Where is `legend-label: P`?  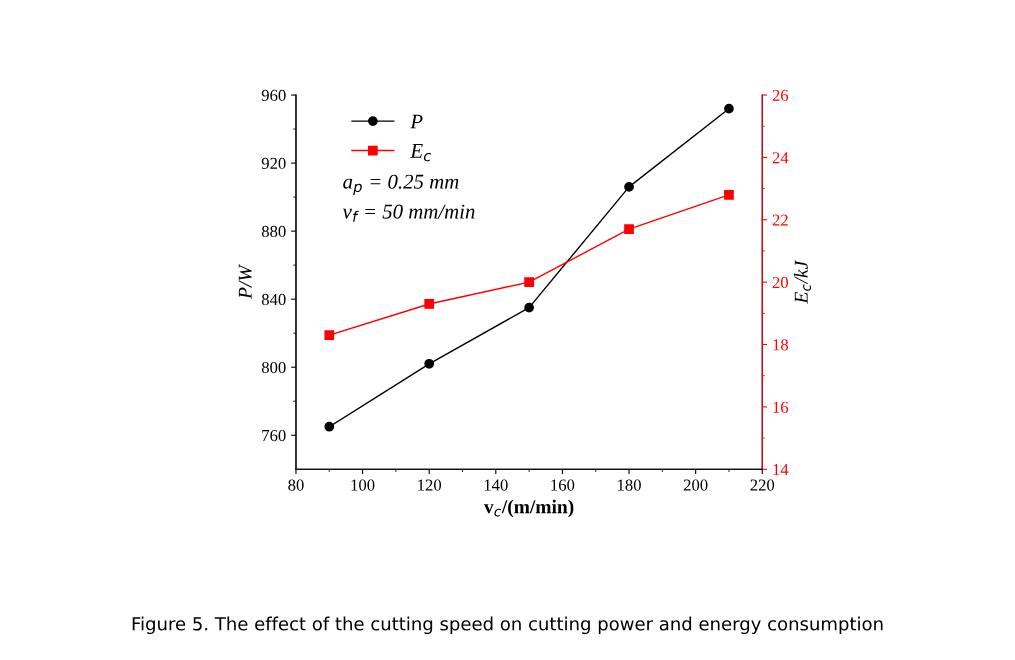
legend-label: P is located at coordinates (416, 121).